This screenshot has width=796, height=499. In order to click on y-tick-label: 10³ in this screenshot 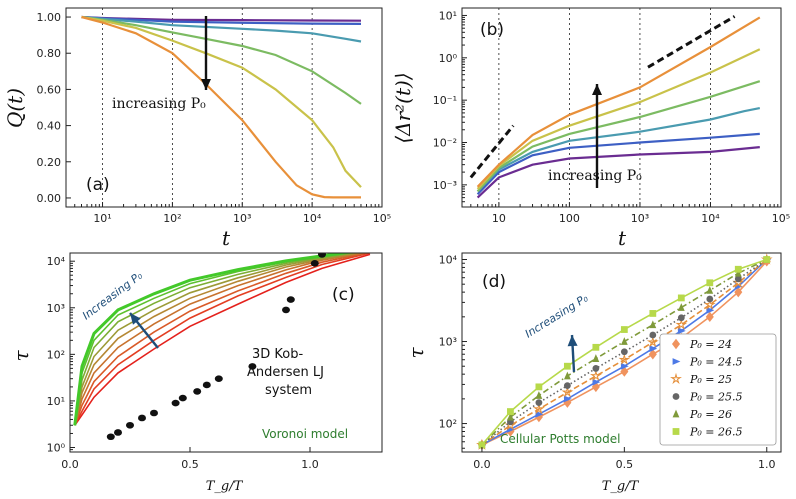, I will do `click(448, 342)`.